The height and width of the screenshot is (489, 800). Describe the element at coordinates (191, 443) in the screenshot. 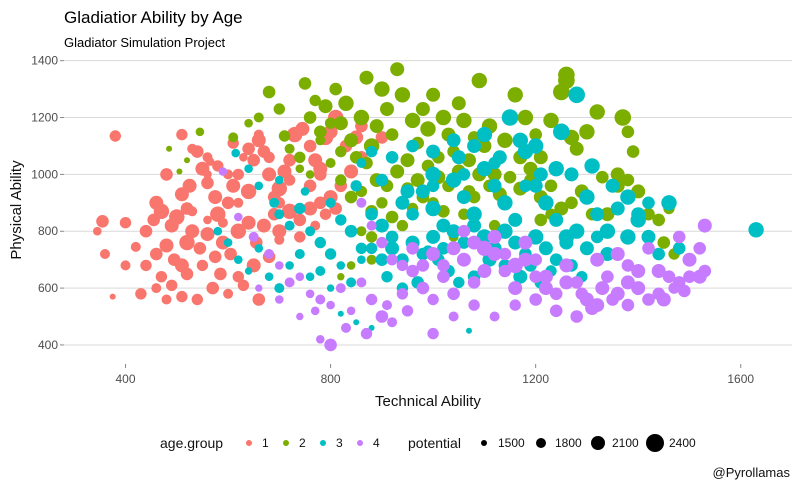

I see `color-legend-title: age.group` at that location.